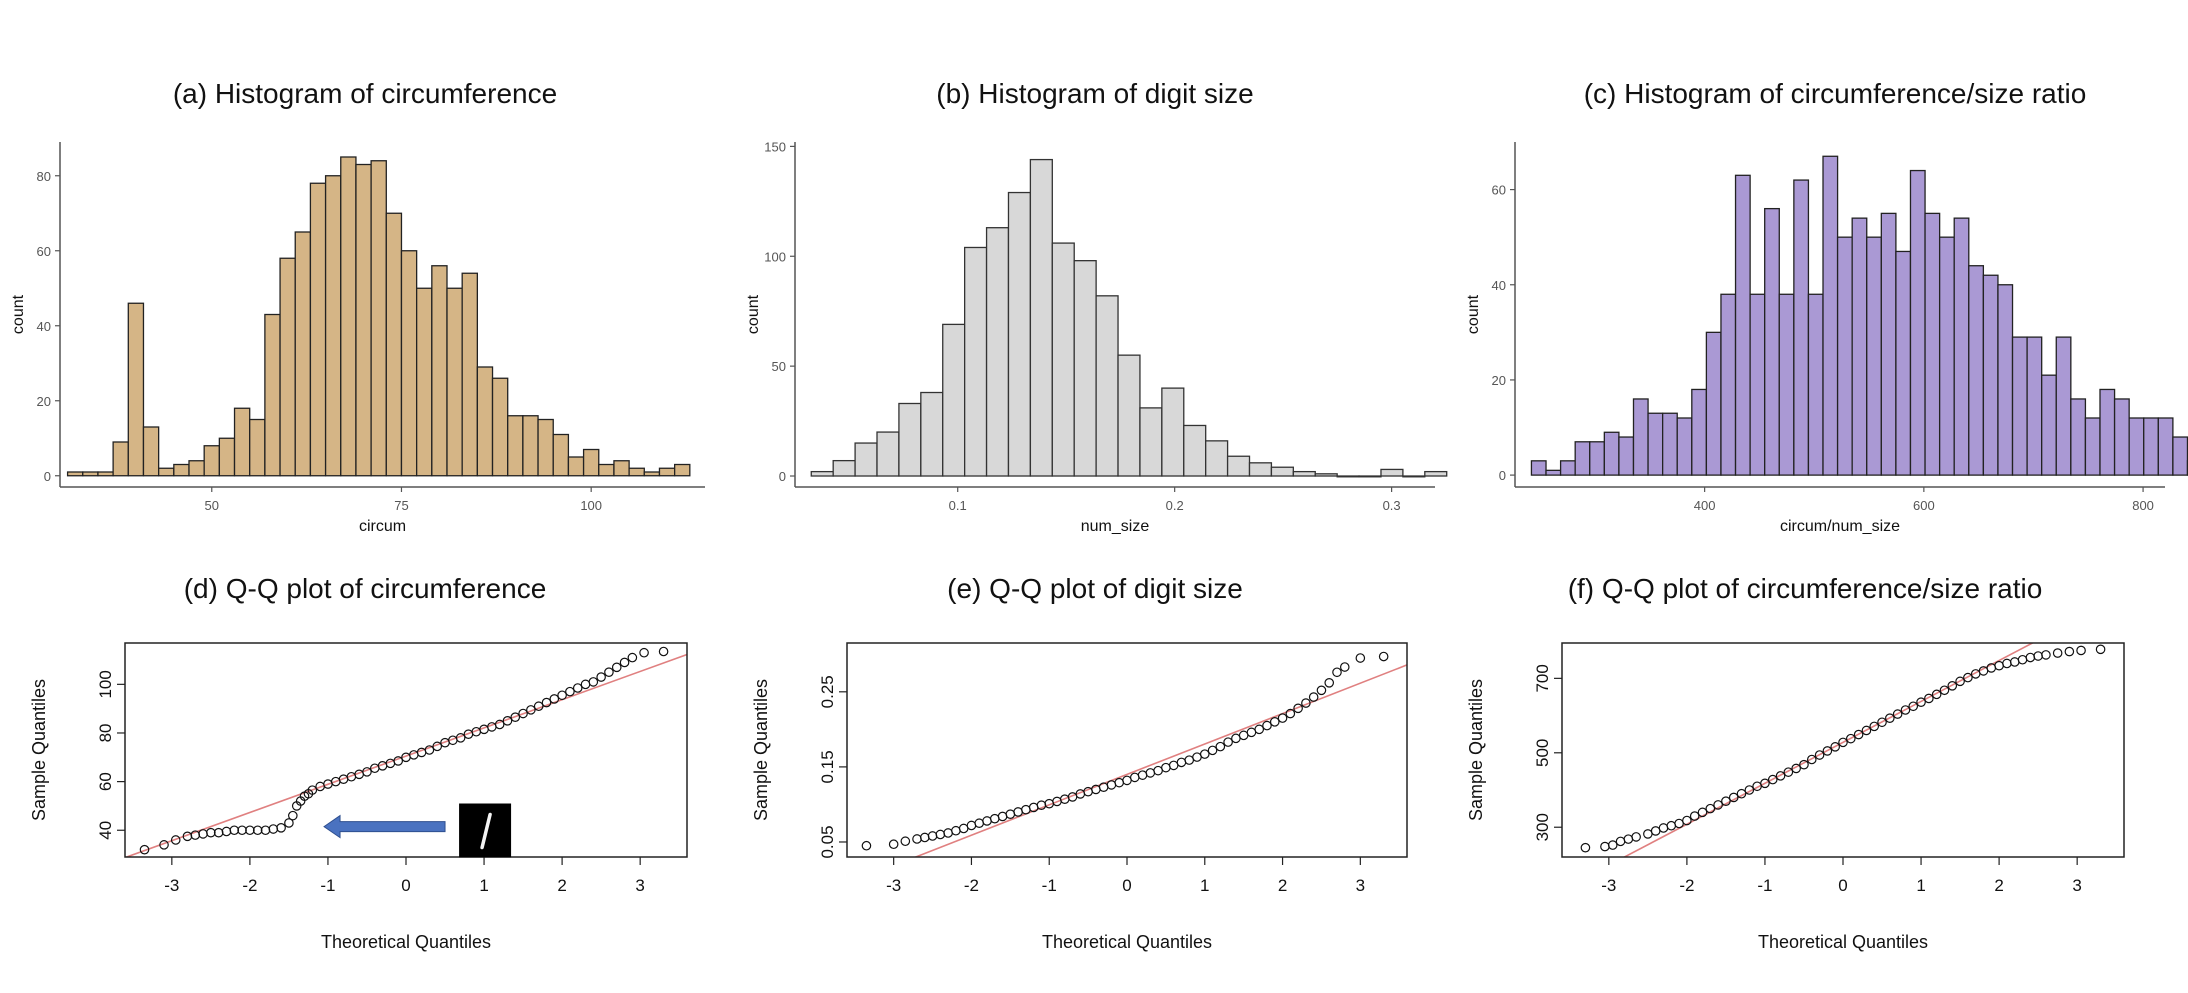 The height and width of the screenshot is (993, 2188). What do you see at coordinates (1686, 885) in the screenshot?
I see `x-tick-label: -2` at bounding box center [1686, 885].